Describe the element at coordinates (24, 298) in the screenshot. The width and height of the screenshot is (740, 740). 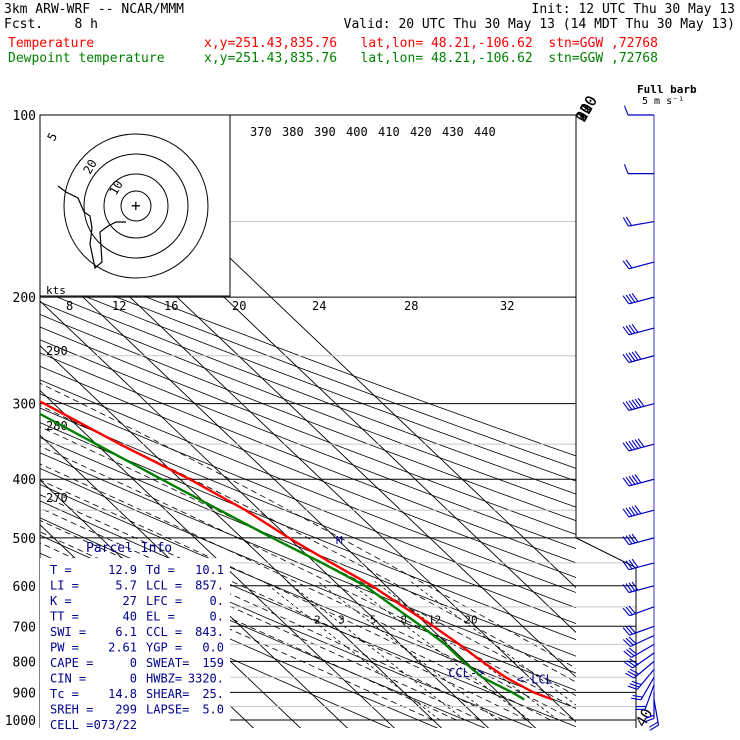
I see `pressure-label: 200` at that location.